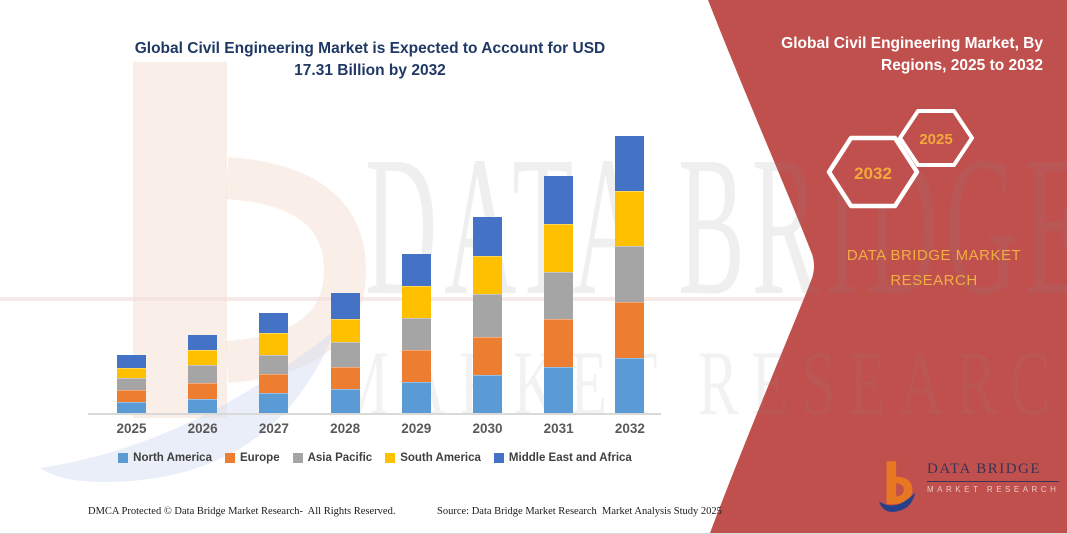 The height and width of the screenshot is (534, 1067). What do you see at coordinates (962, 65) in the screenshot?
I see `side-panel-title-line2: Regions, 2025 to 2032` at bounding box center [962, 65].